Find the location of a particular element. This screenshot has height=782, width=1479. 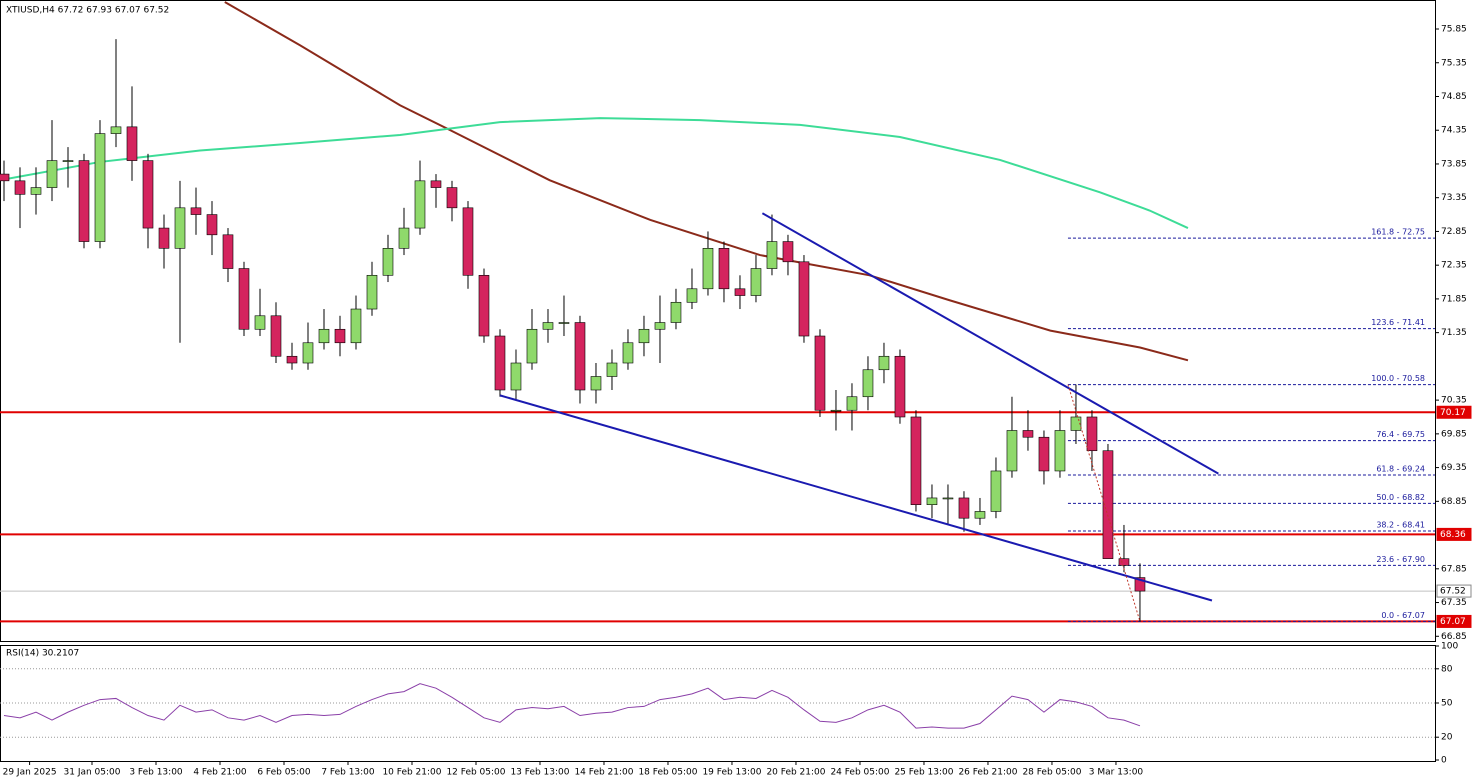

rsi-tick-label: 20 is located at coordinates (1447, 738).